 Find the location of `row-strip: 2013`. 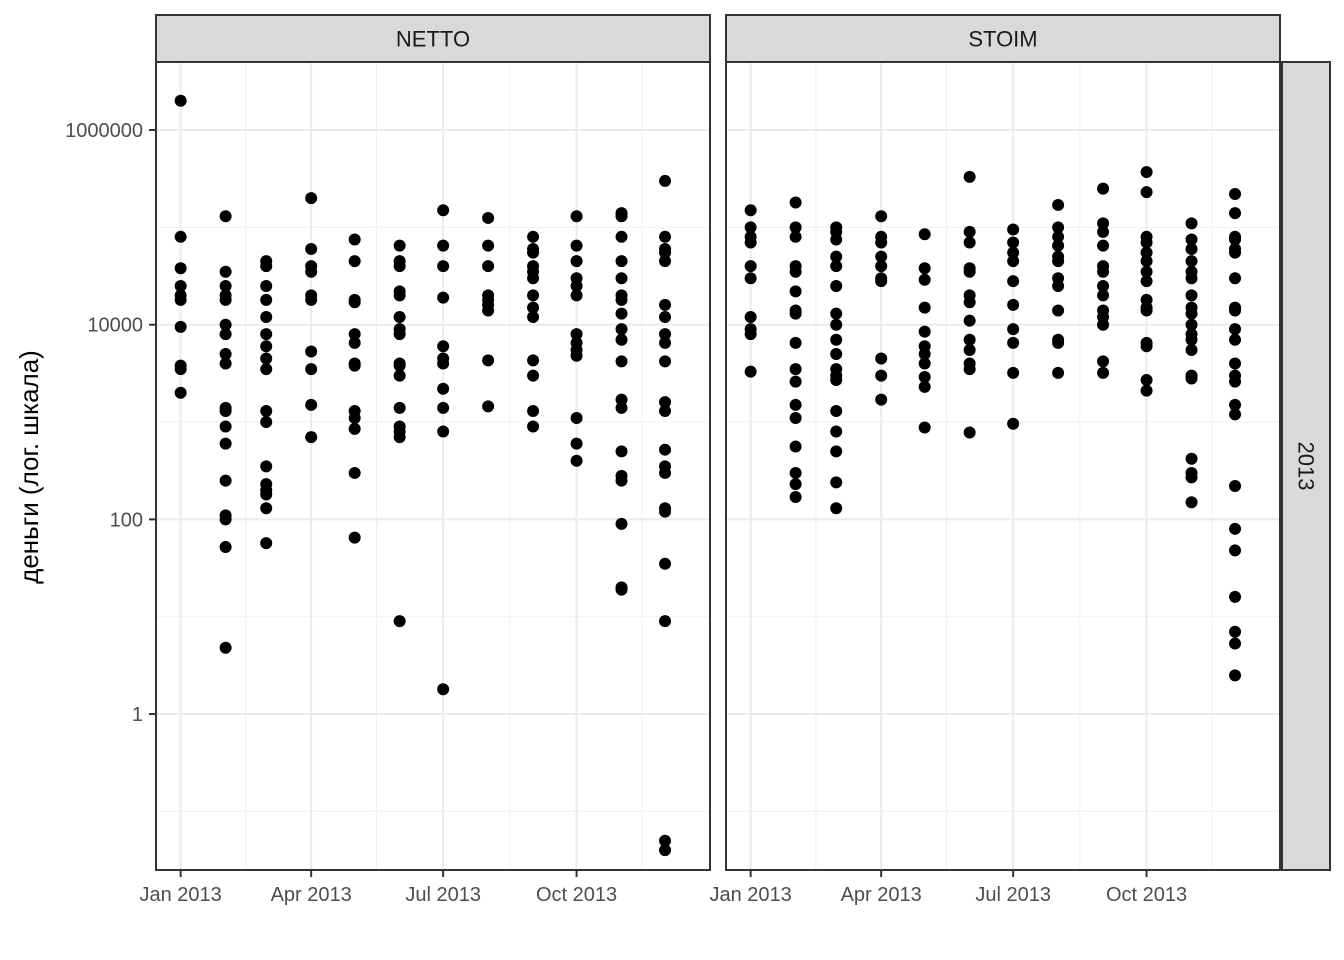

row-strip: 2013 is located at coordinates (1306, 466).